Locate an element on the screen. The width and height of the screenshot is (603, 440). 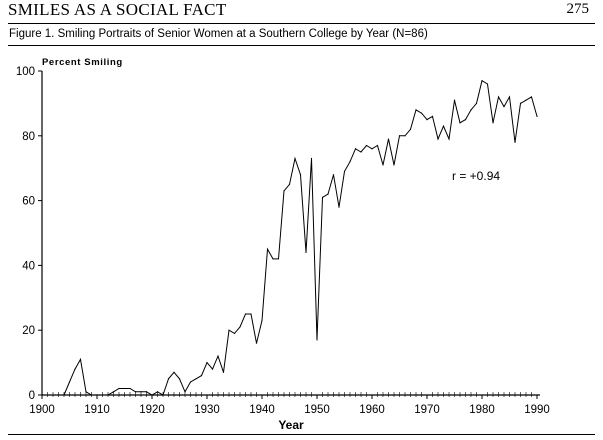
x-tick-label: 1920 is located at coordinates (152, 410).